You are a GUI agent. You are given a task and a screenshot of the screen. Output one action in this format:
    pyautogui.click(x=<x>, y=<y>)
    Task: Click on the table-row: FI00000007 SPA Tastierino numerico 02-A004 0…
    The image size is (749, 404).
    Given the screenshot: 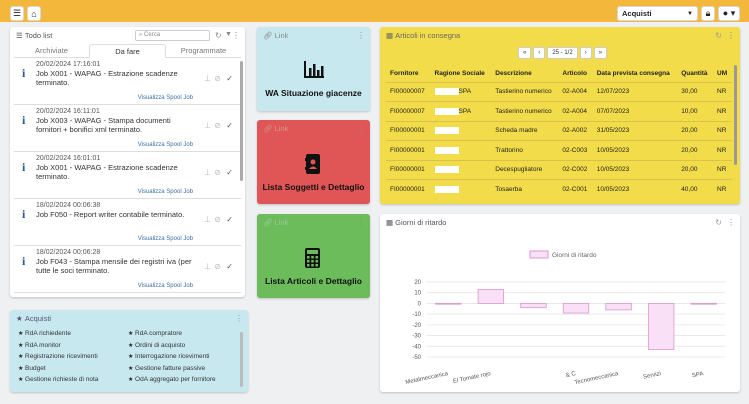 What is the action you would take?
    pyautogui.click(x=559, y=111)
    